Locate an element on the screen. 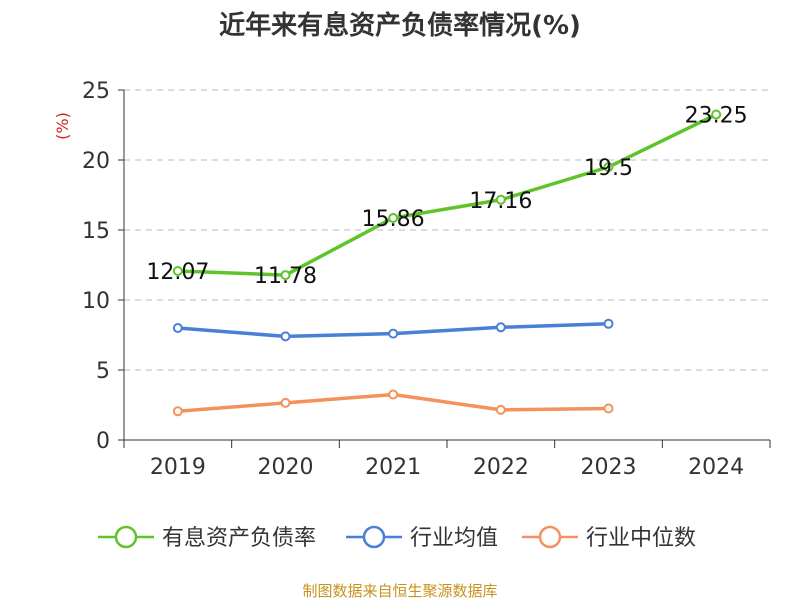 The width and height of the screenshot is (800, 600). x-tick-label: 2022 is located at coordinates (501, 467).